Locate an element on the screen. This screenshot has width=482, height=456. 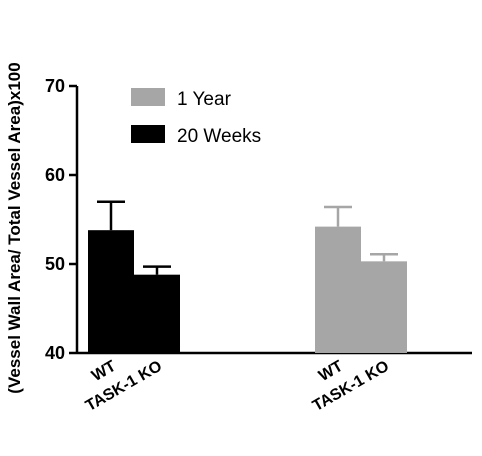
legend: 1 Year 20 Weeks is located at coordinates (196, 117).